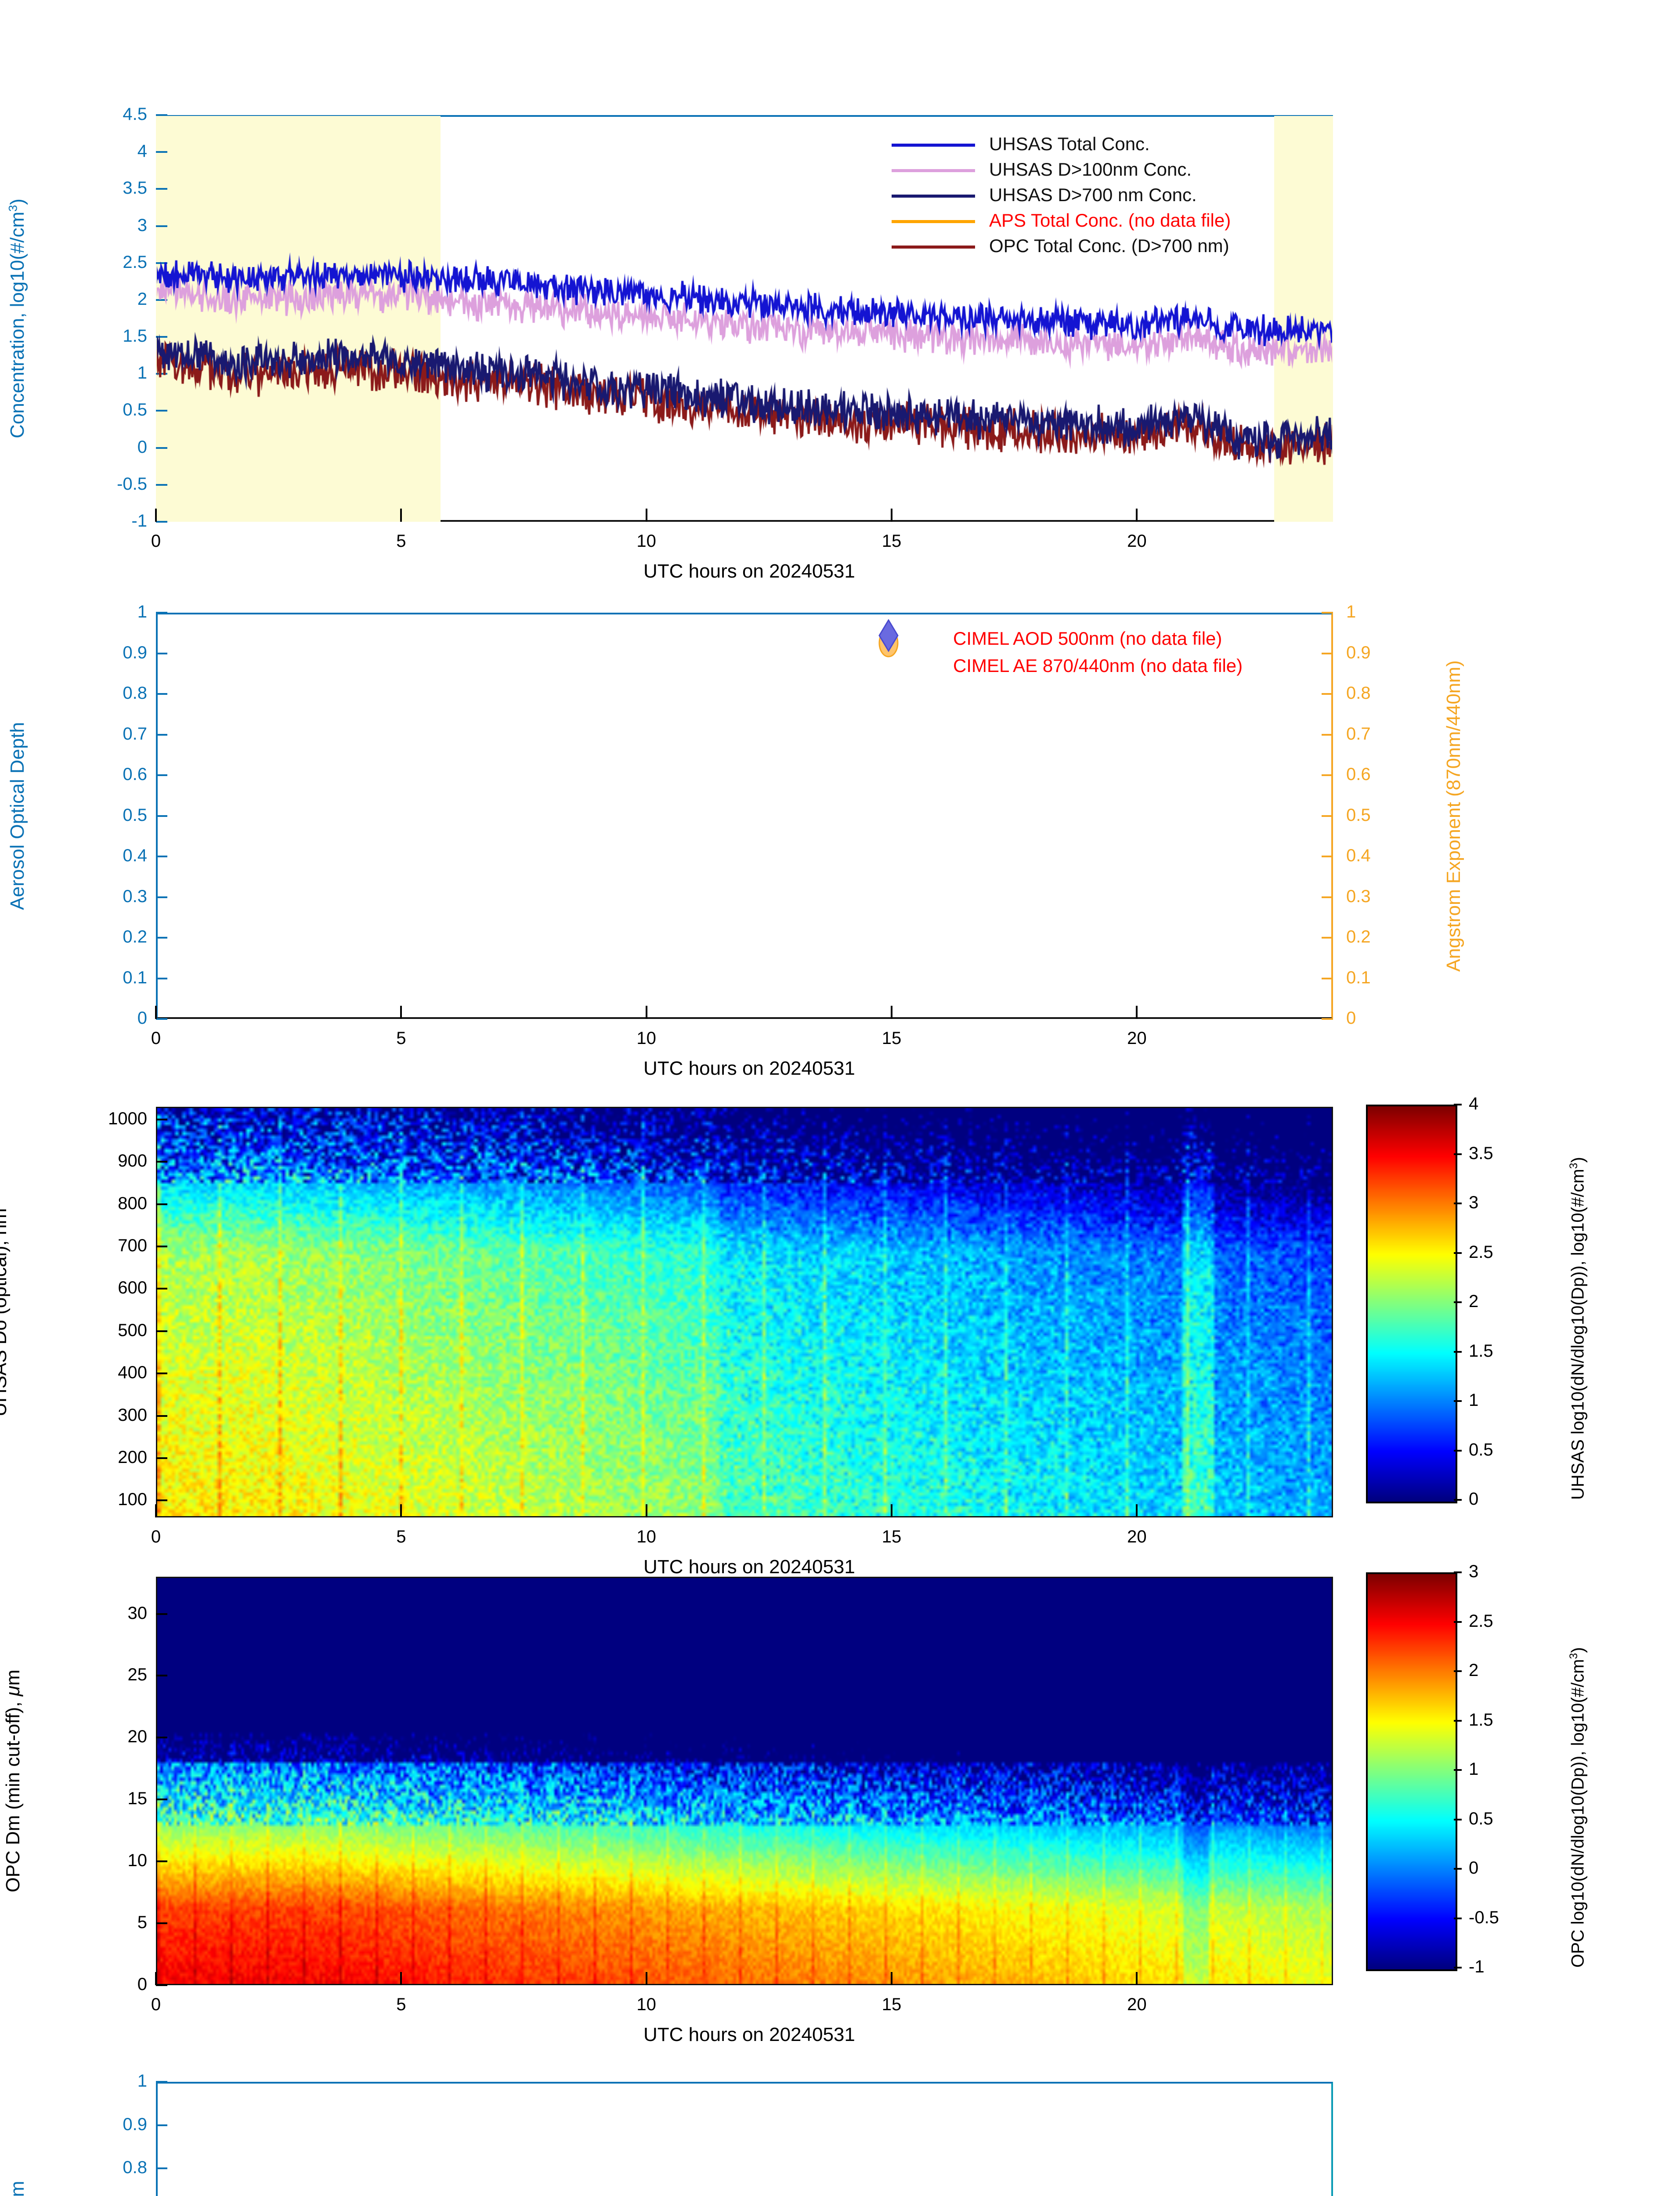 This screenshot has height=2196, width=1680. I want to click on colorbar-label-p4-6: 0, so click(1474, 1868).